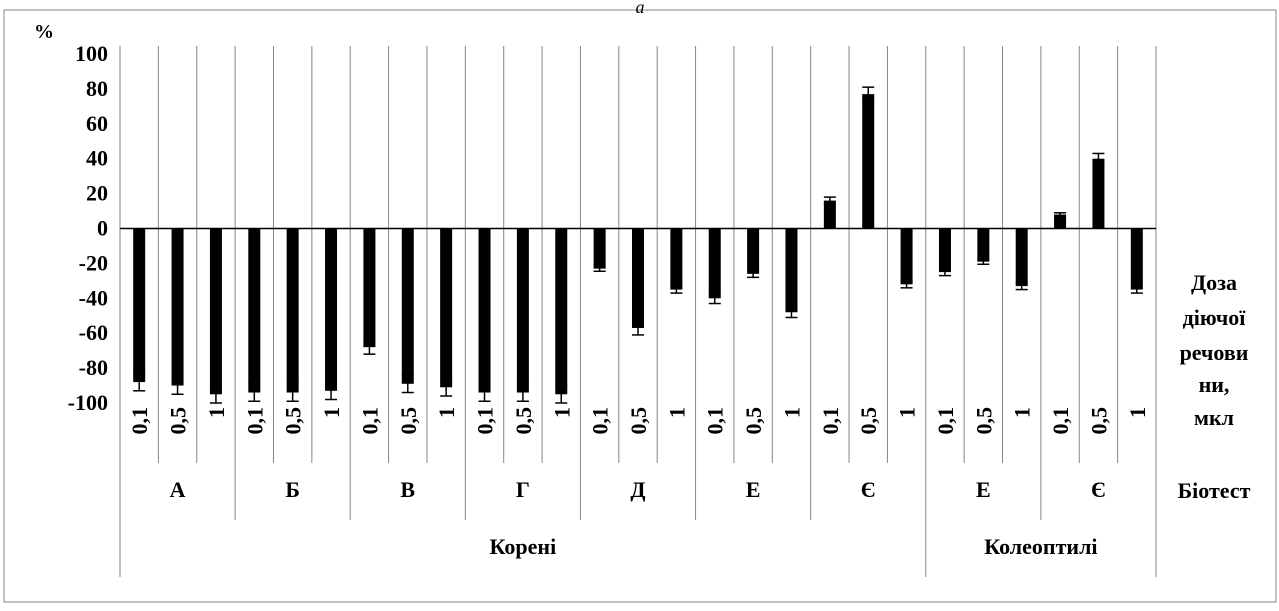 The image size is (1279, 611). What do you see at coordinates (637, 489) in the screenshot?
I see `group-label: Д` at bounding box center [637, 489].